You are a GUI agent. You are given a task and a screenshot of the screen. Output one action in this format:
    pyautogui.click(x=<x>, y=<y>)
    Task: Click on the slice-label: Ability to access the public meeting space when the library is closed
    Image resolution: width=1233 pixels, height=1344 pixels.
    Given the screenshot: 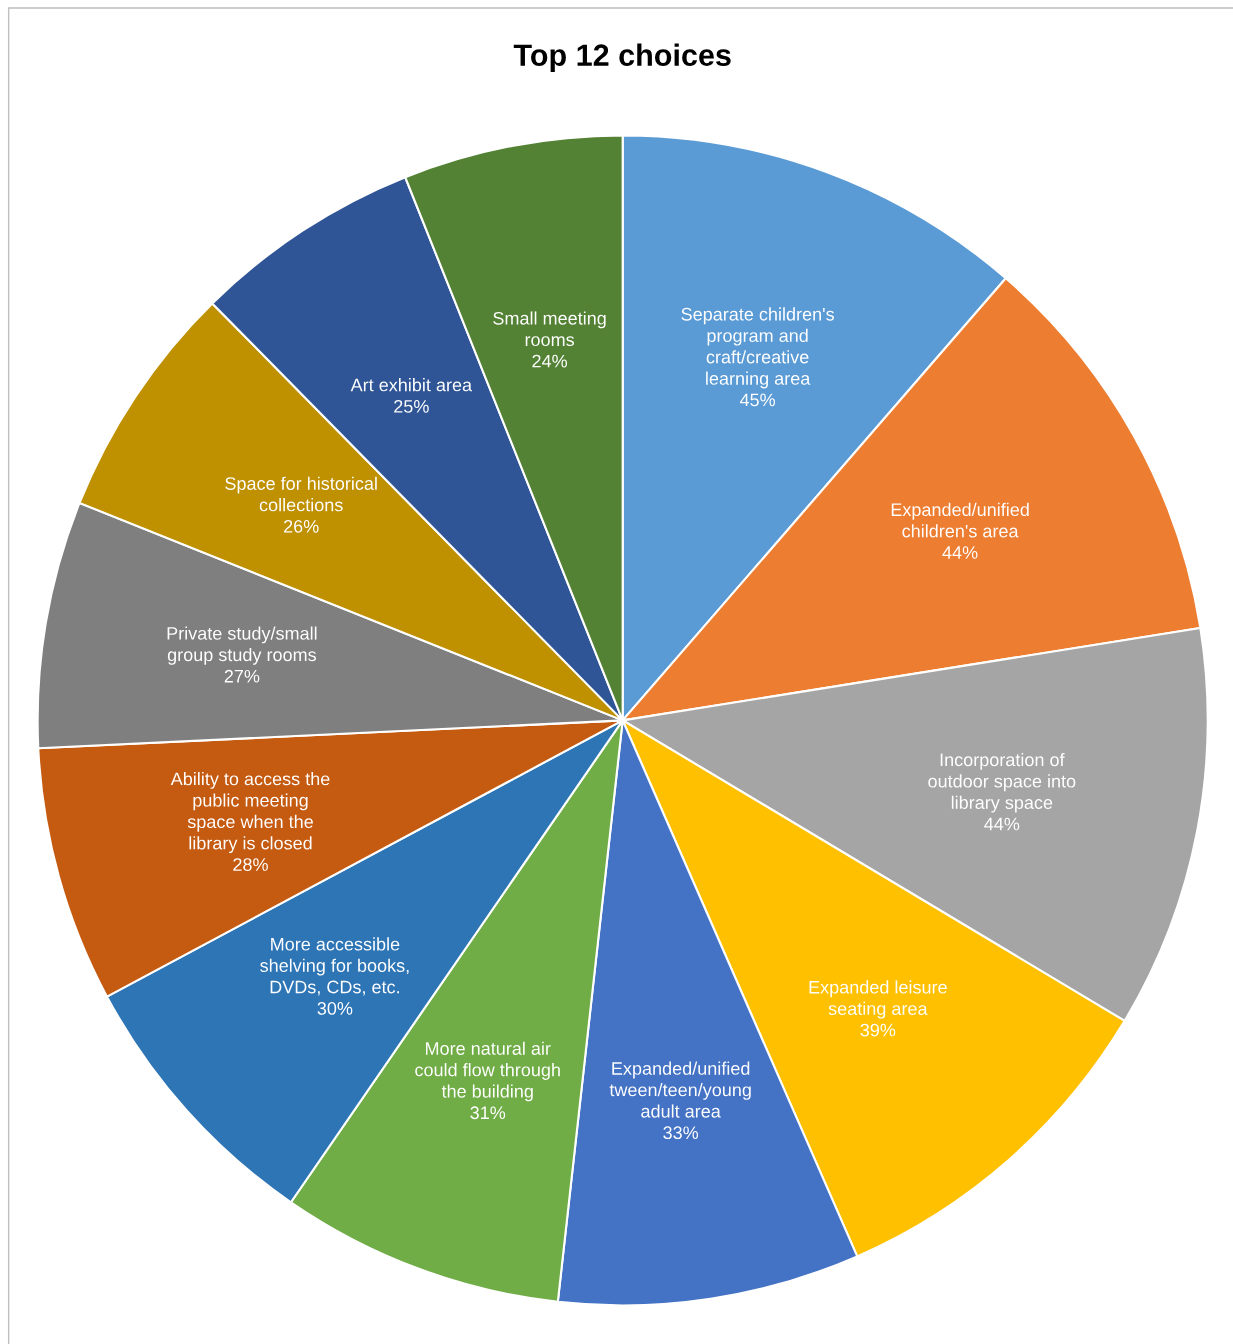 What is the action you would take?
    pyautogui.click(x=250, y=813)
    